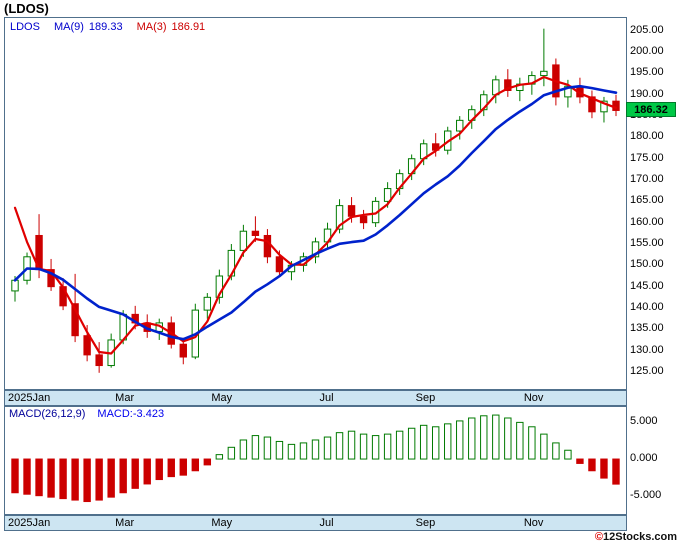 The image size is (680, 546). Describe the element at coordinates (131, 414) in the screenshot. I see `macd-value: MACD:-3.423` at that location.